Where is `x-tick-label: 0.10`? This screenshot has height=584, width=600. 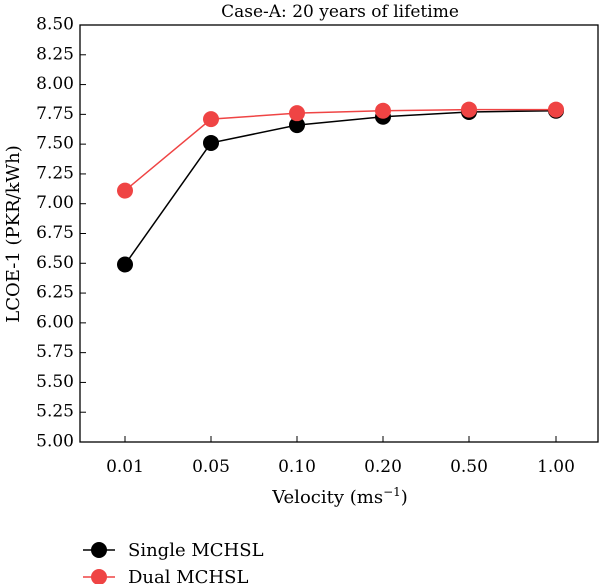 x-tick-label: 0.10 is located at coordinates (297, 467).